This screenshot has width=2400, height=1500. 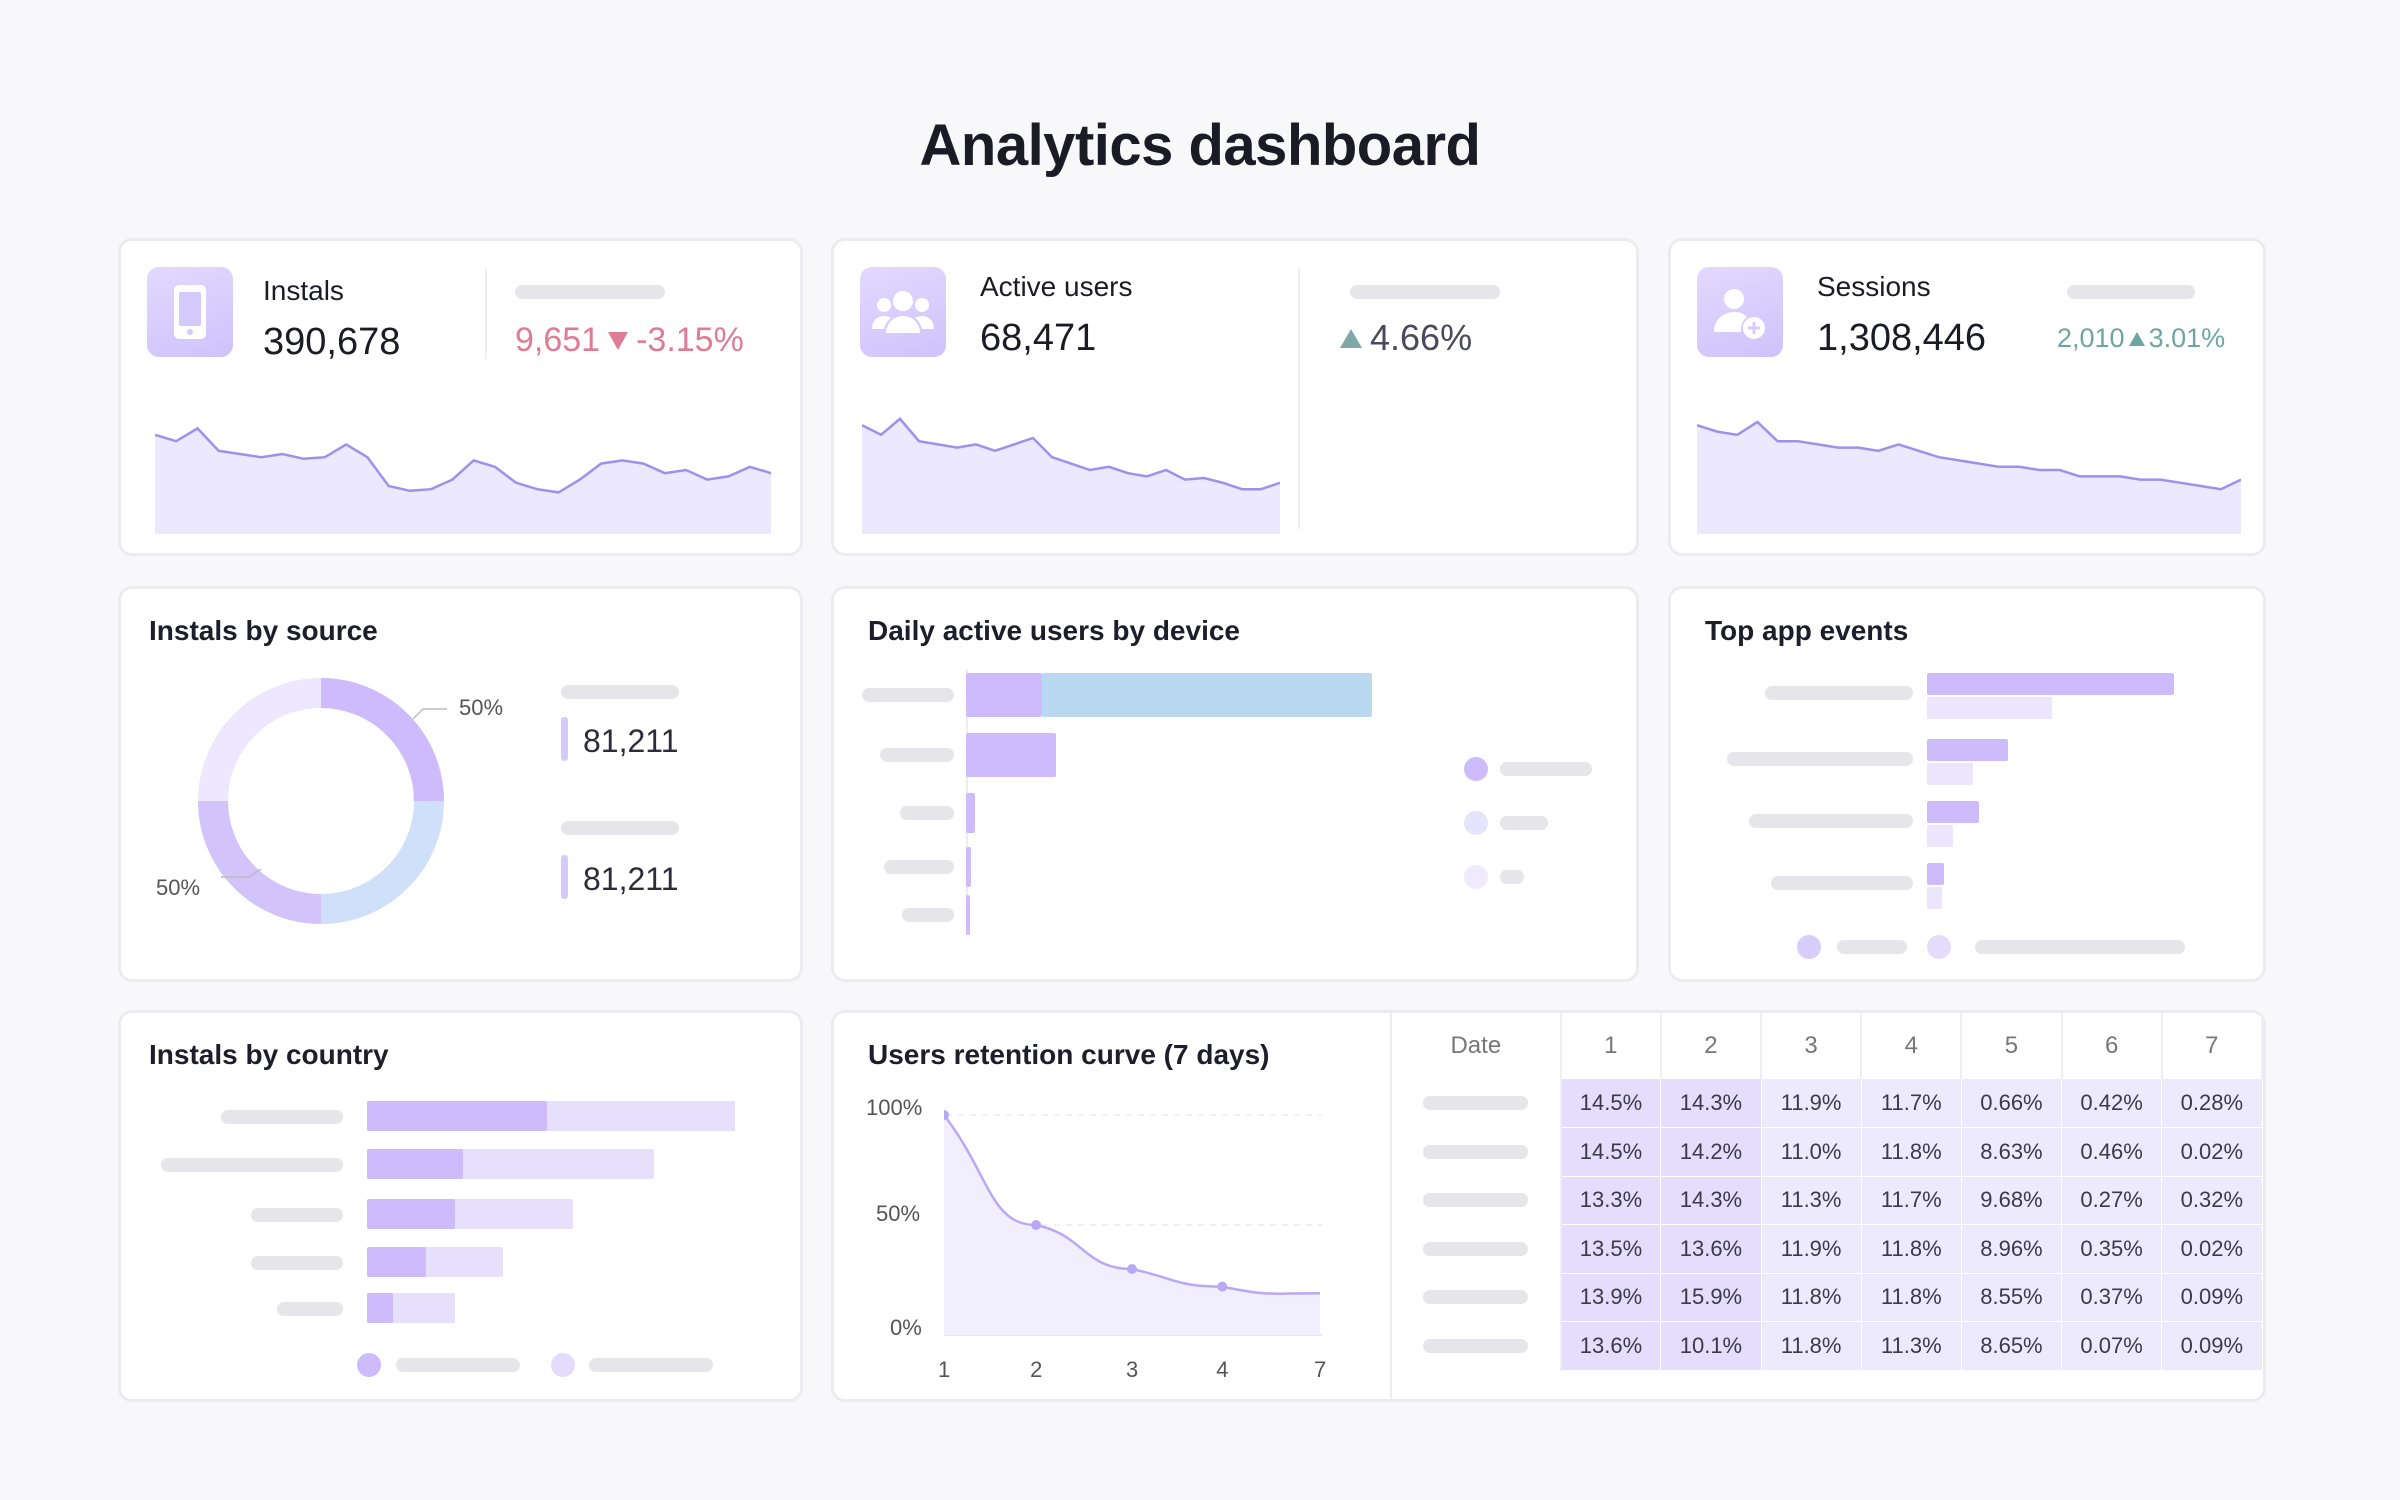 What do you see at coordinates (1711, 1200) in the screenshot?
I see `table-cell: 14.3%` at bounding box center [1711, 1200].